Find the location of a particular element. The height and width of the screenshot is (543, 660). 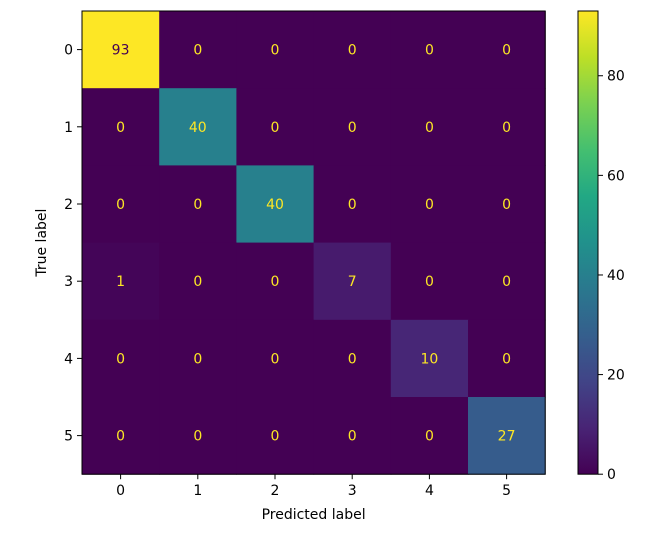

cell-value-r1-c5: 0 is located at coordinates (506, 128).